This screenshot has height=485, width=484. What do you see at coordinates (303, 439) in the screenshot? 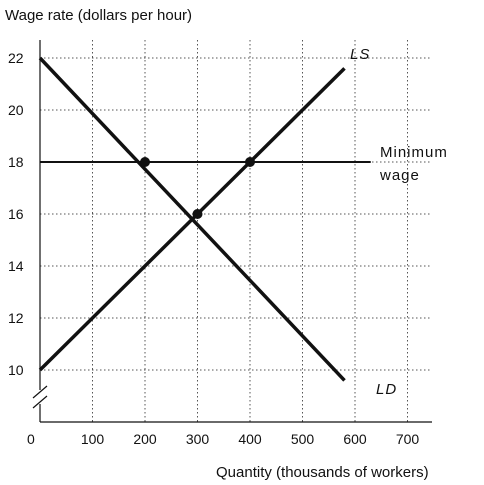
I see `x-tick-label-500: 500` at bounding box center [303, 439].